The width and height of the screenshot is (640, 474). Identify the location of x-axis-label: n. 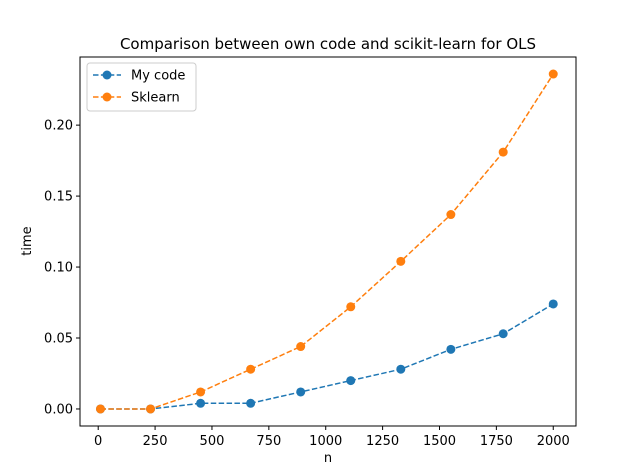
(328, 458).